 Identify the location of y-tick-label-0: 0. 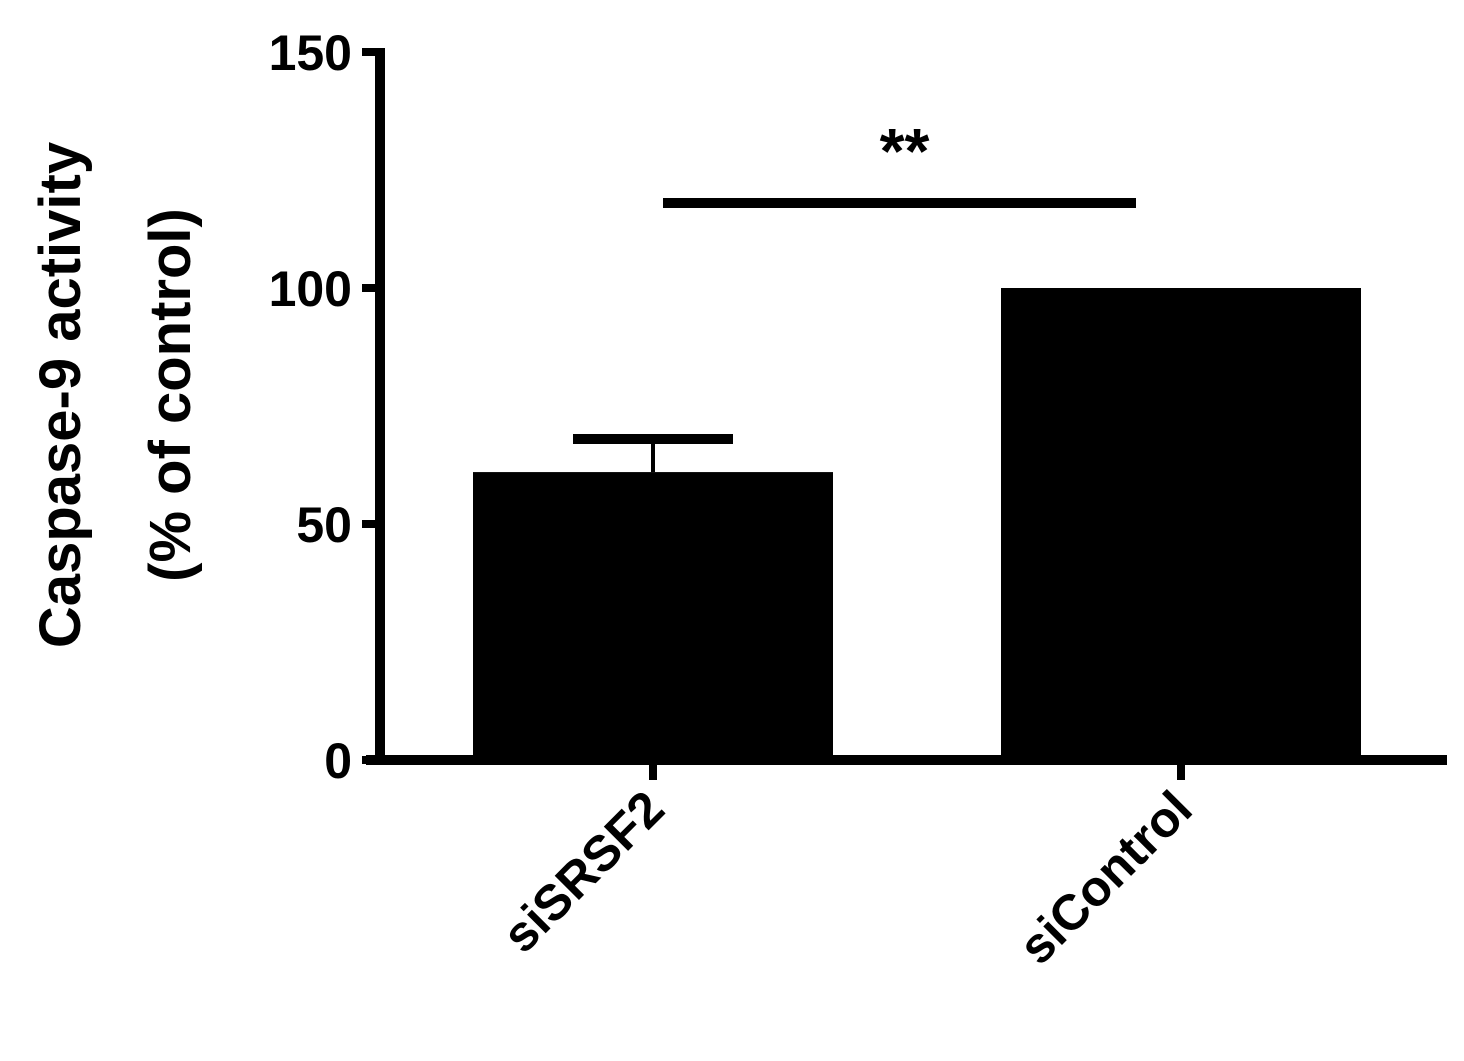
(338, 761).